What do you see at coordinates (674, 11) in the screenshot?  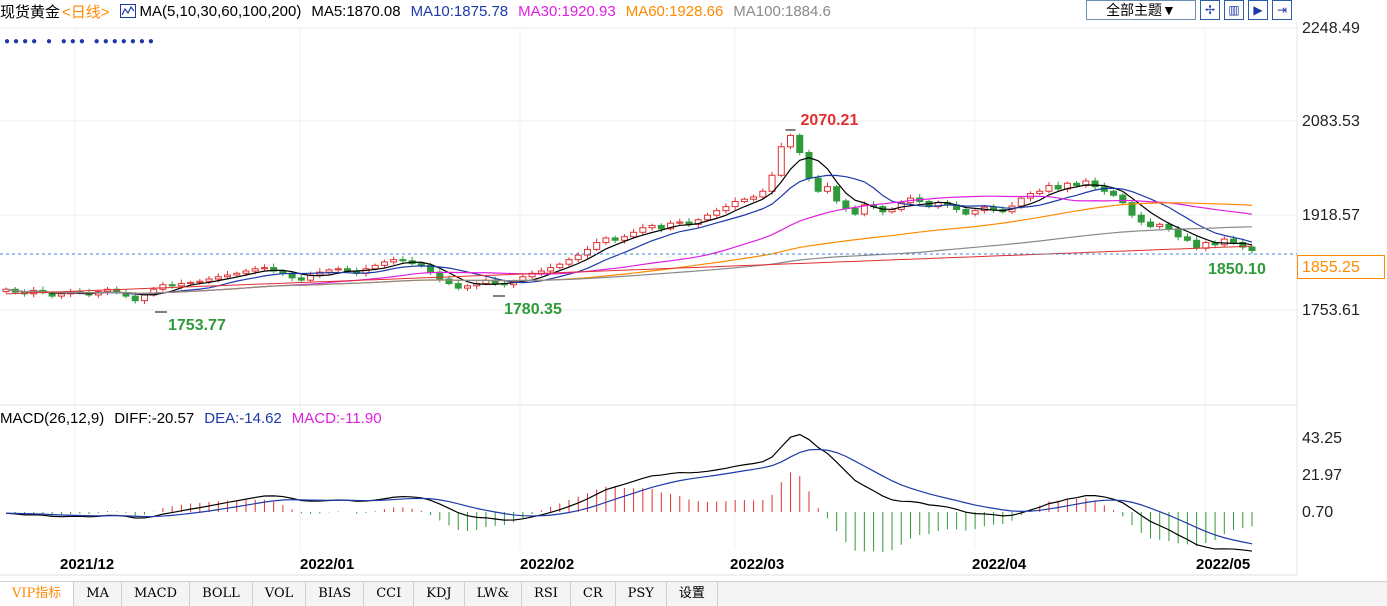 I see `ma60-value: MA60:1928.66` at bounding box center [674, 11].